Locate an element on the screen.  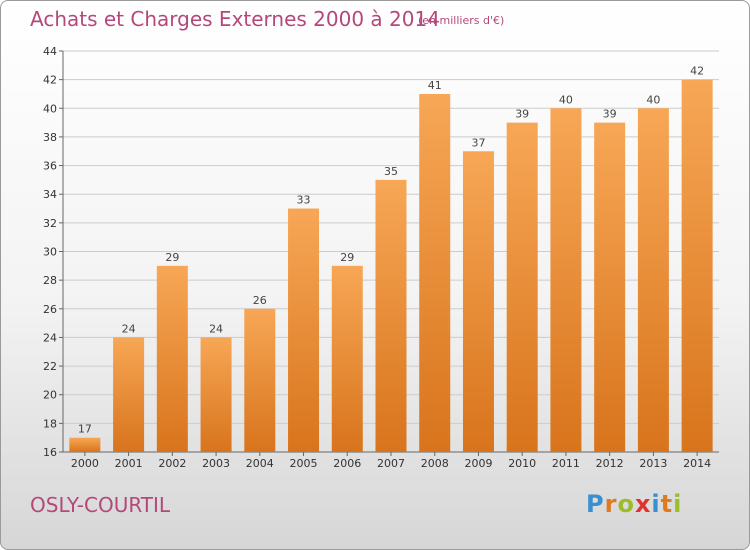
y-tick-label: 18 is located at coordinates (50, 423).